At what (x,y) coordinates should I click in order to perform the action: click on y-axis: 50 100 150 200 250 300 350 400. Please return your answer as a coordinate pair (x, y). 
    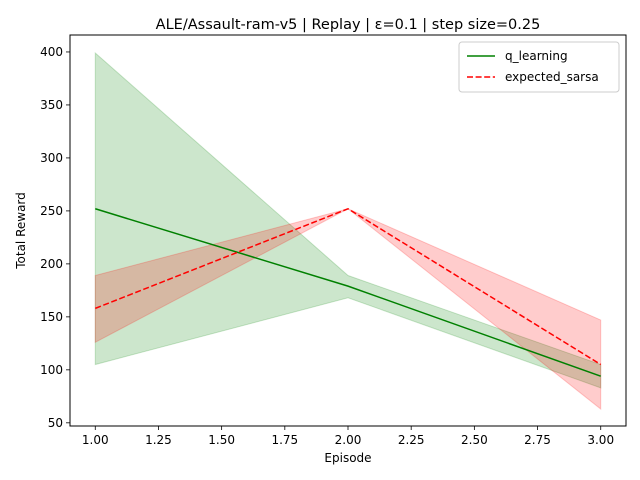
    Looking at the image, I should click on (55, 237).